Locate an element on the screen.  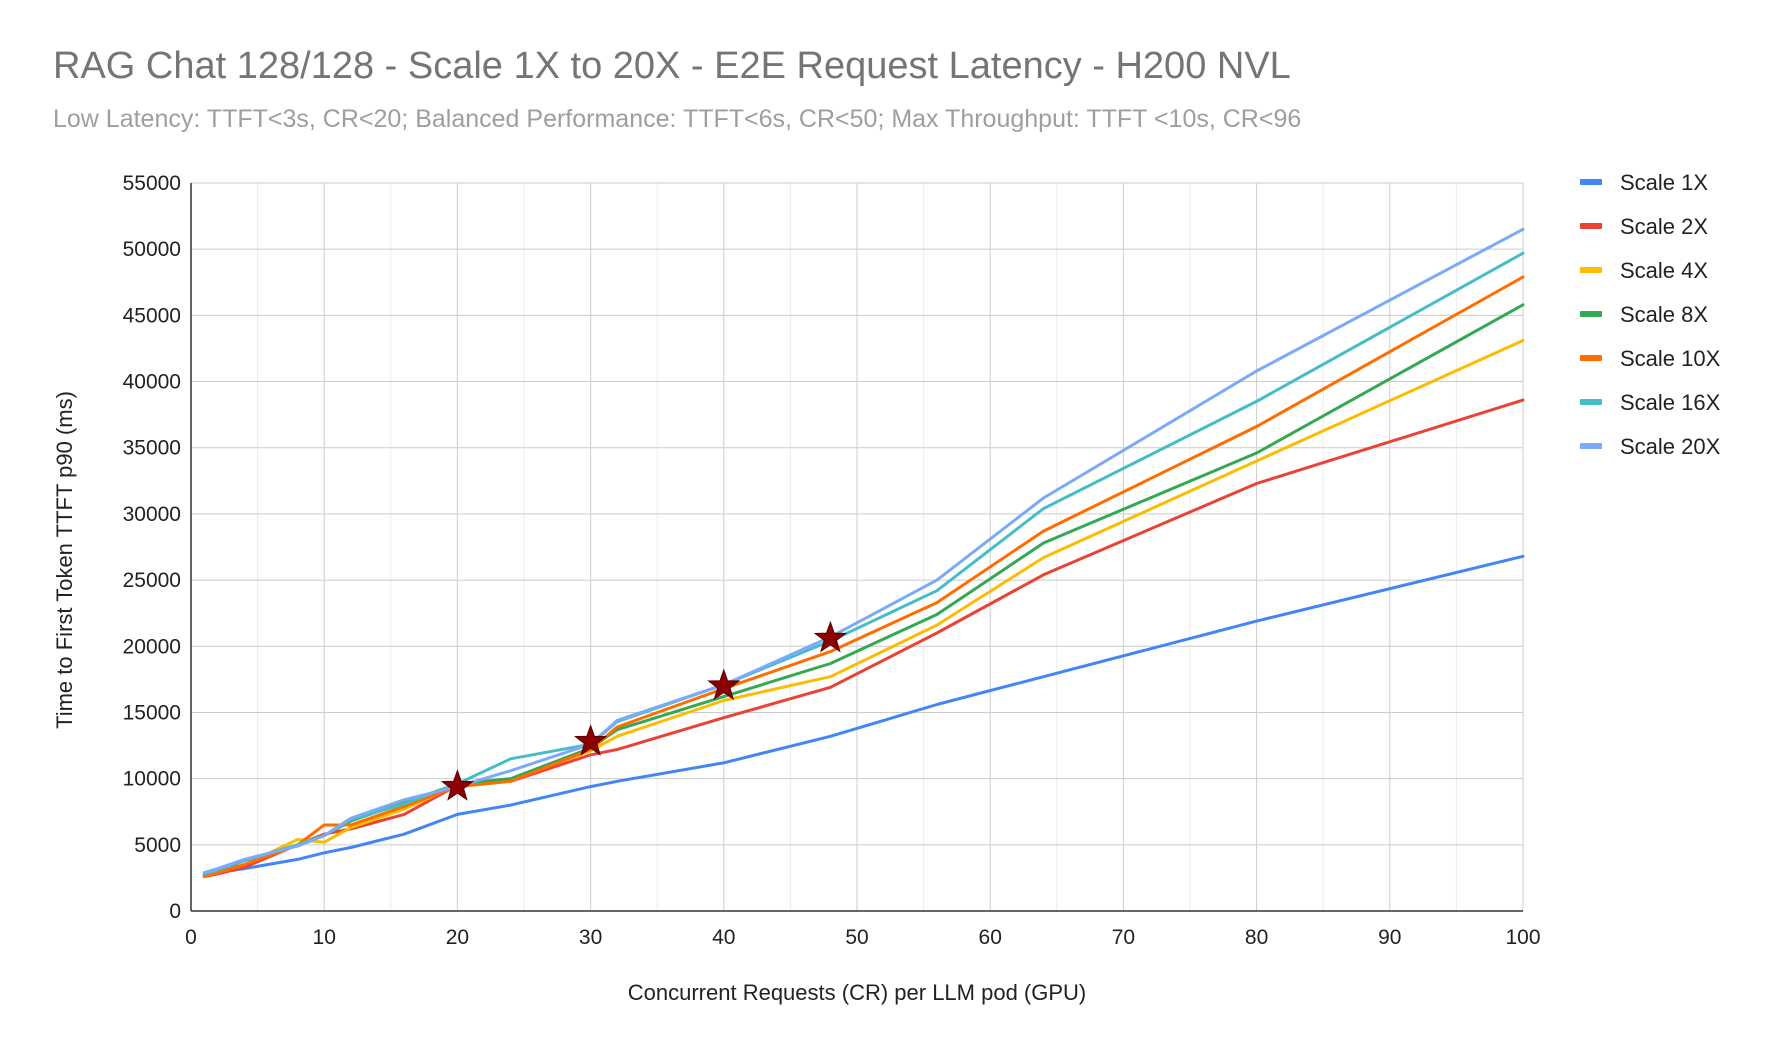
y-tick-label: 30000 is located at coordinates (152, 514).